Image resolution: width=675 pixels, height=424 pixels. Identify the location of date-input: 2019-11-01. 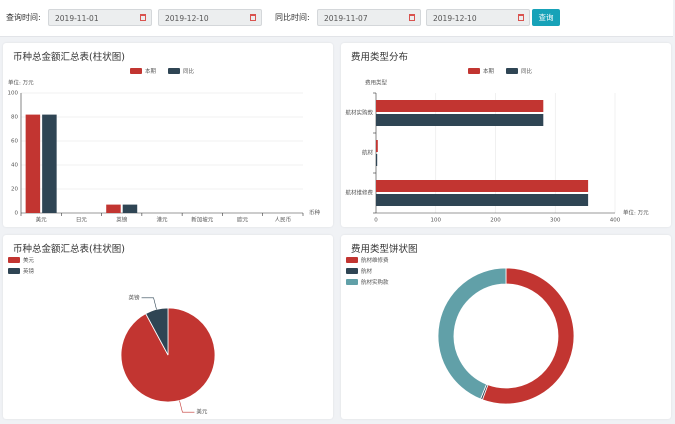
(100, 17).